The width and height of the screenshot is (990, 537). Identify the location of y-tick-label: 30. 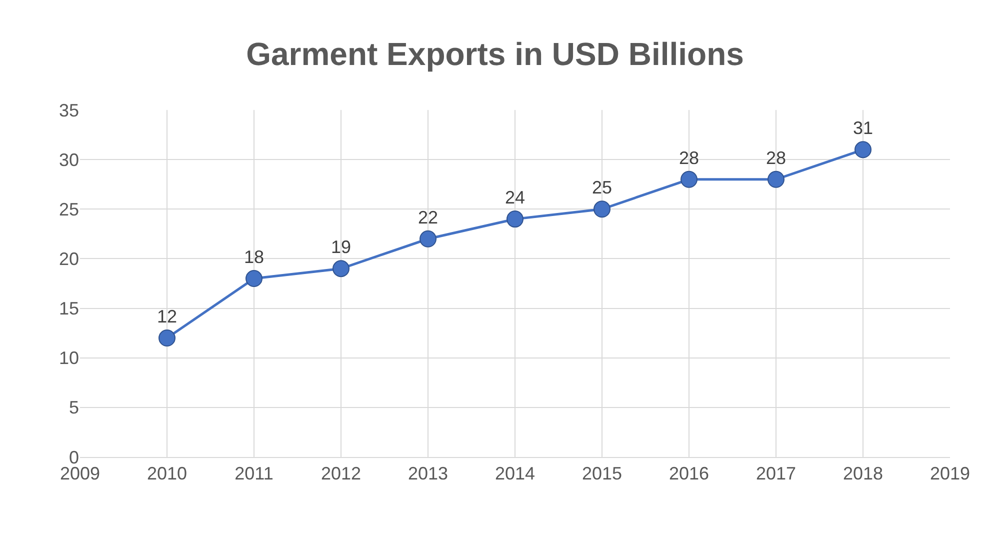
(68, 160).